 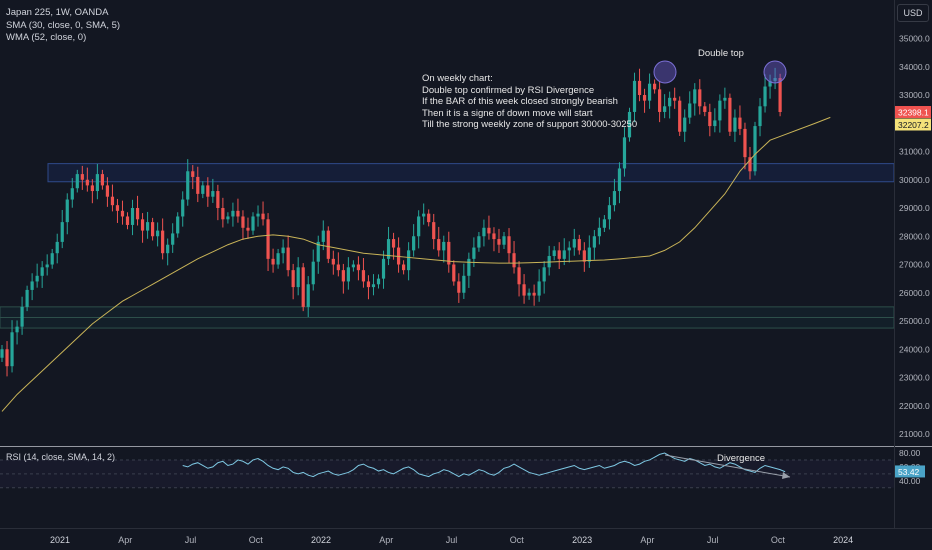 I want to click on rsi-tick-label: 40.00, so click(x=910, y=481).